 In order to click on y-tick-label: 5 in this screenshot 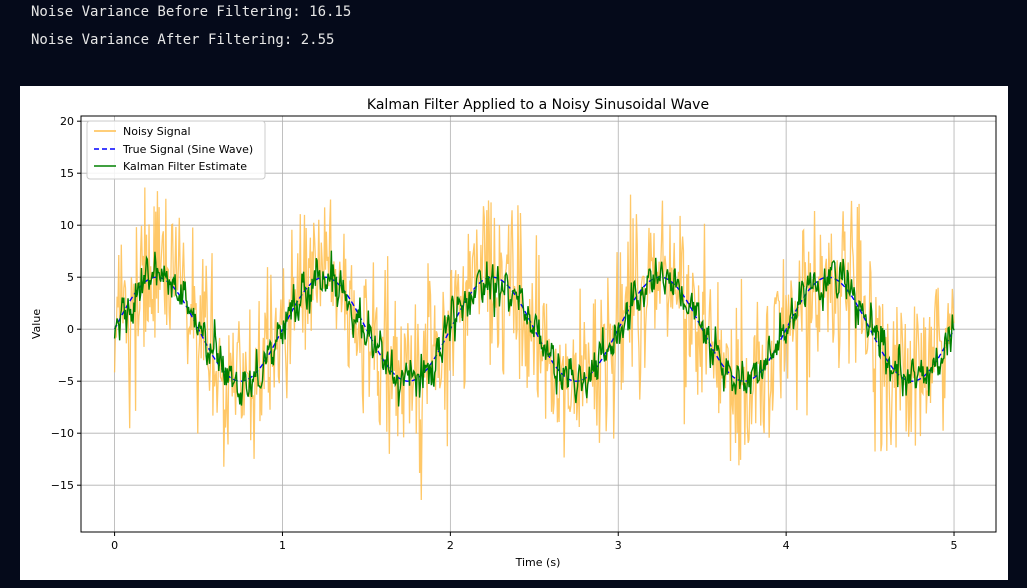, I will do `click(70, 277)`.